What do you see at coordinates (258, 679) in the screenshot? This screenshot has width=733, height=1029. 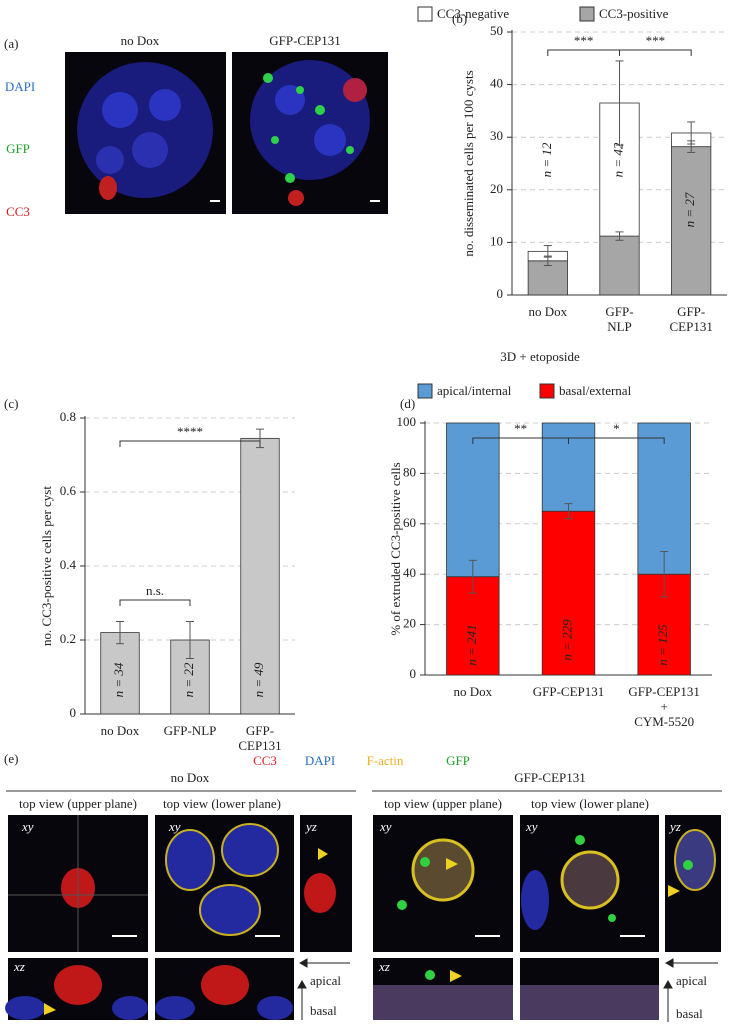 I see `bar-label: n = 49` at bounding box center [258, 679].